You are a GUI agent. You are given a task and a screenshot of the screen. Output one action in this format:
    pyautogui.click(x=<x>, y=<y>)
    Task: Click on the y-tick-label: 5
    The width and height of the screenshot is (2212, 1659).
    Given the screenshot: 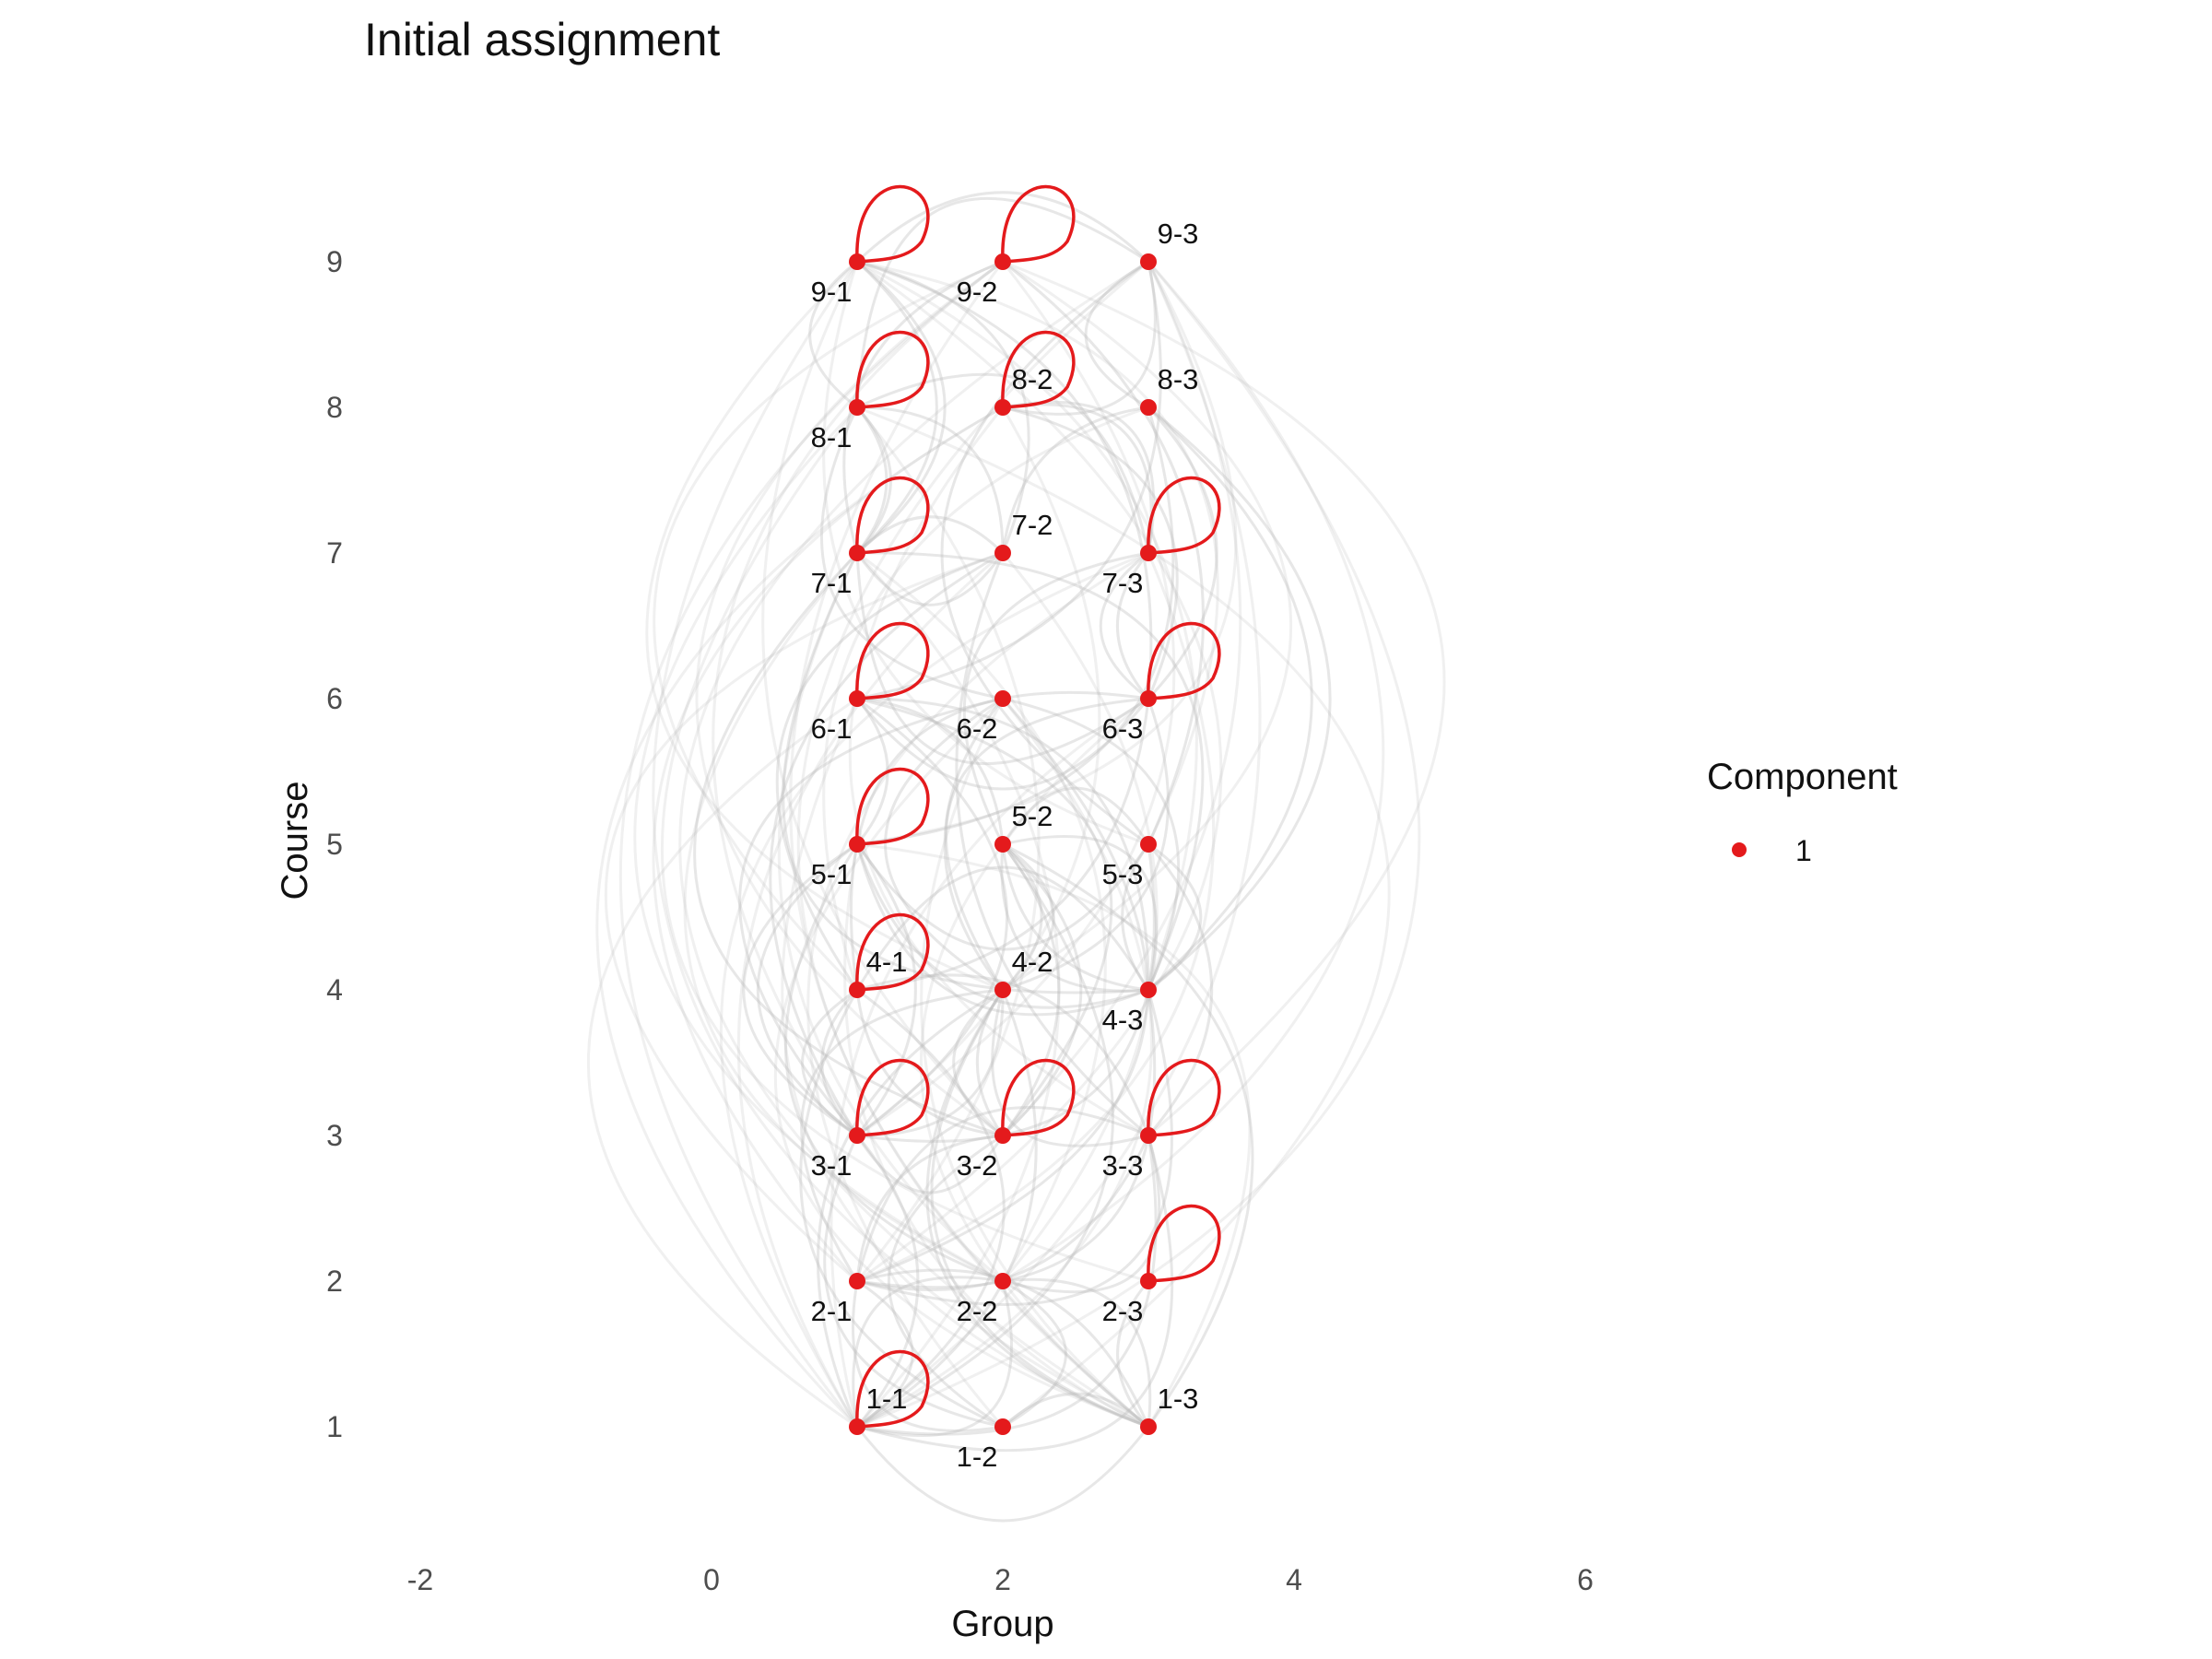 What is the action you would take?
    pyautogui.click(x=334, y=844)
    